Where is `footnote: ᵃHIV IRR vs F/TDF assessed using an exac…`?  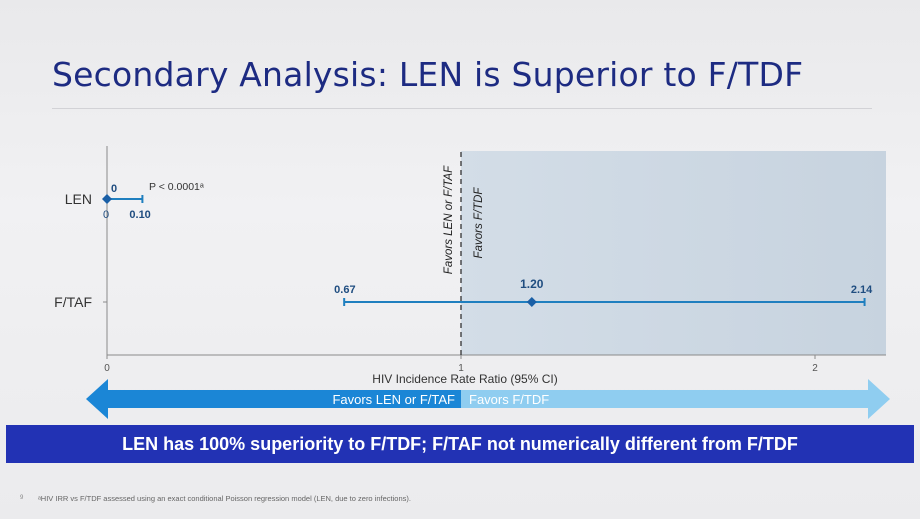 footnote: ᵃHIV IRR vs F/TDF assessed using an exac… is located at coordinates (224, 498).